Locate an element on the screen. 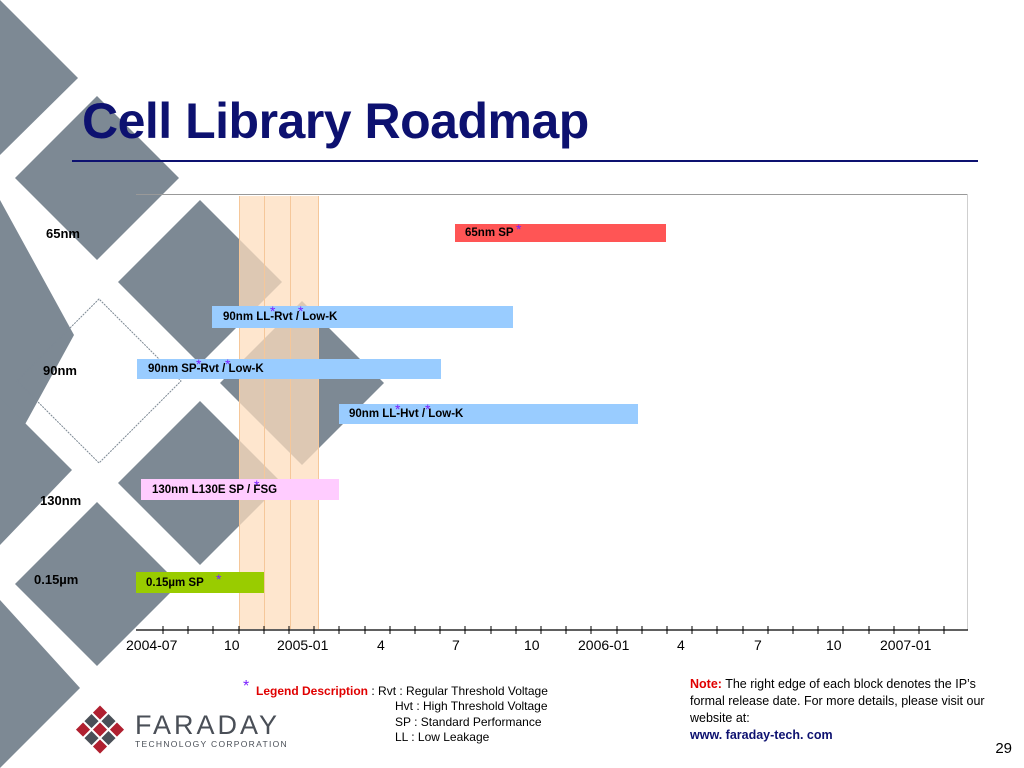 This screenshot has height=768, width=1024. bar-label: 0.15µm SP is located at coordinates (175, 583).